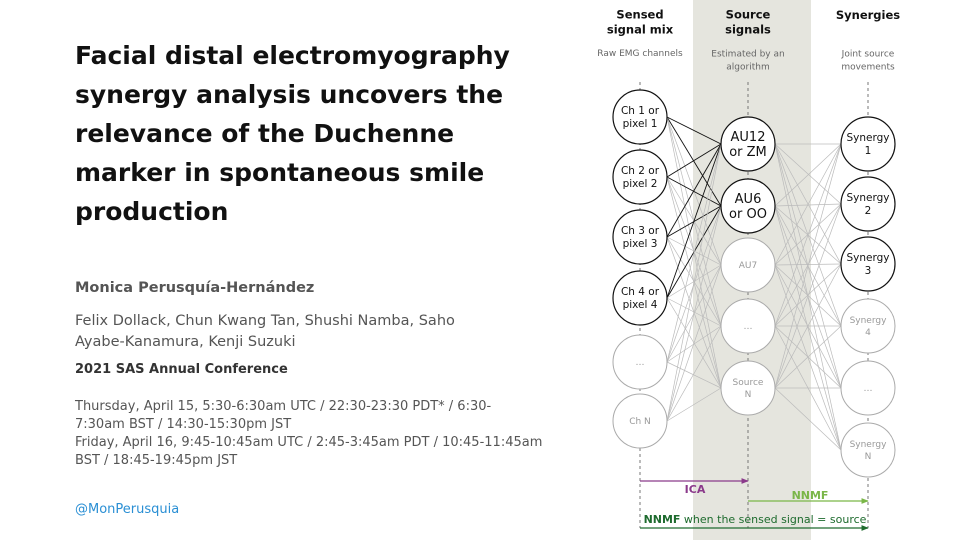  I want to click on coauthor-line: Ayabe-Kanamura, Kenji Suzuki, so click(185, 342).